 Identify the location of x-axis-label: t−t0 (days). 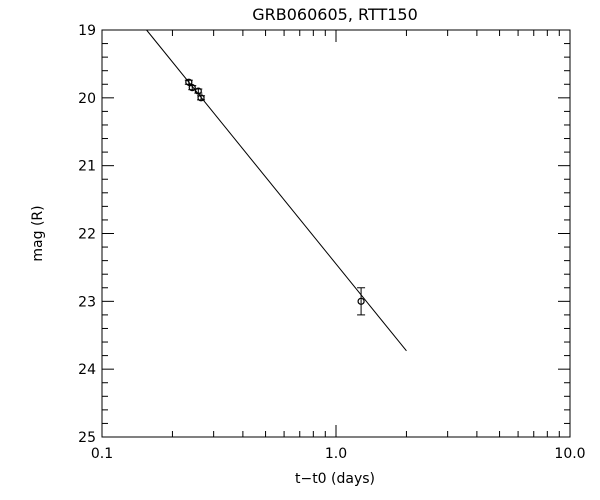
(335, 479).